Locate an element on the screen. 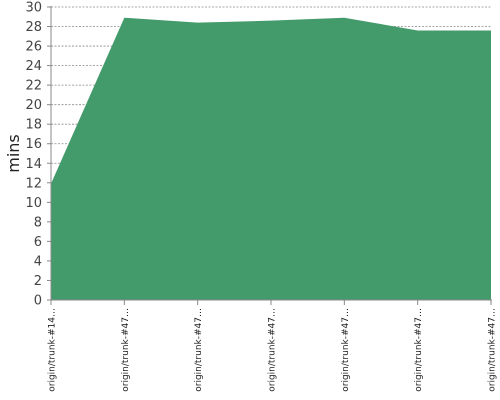 The image size is (500, 400). y-tick-label-14: 14 is located at coordinates (33, 164).